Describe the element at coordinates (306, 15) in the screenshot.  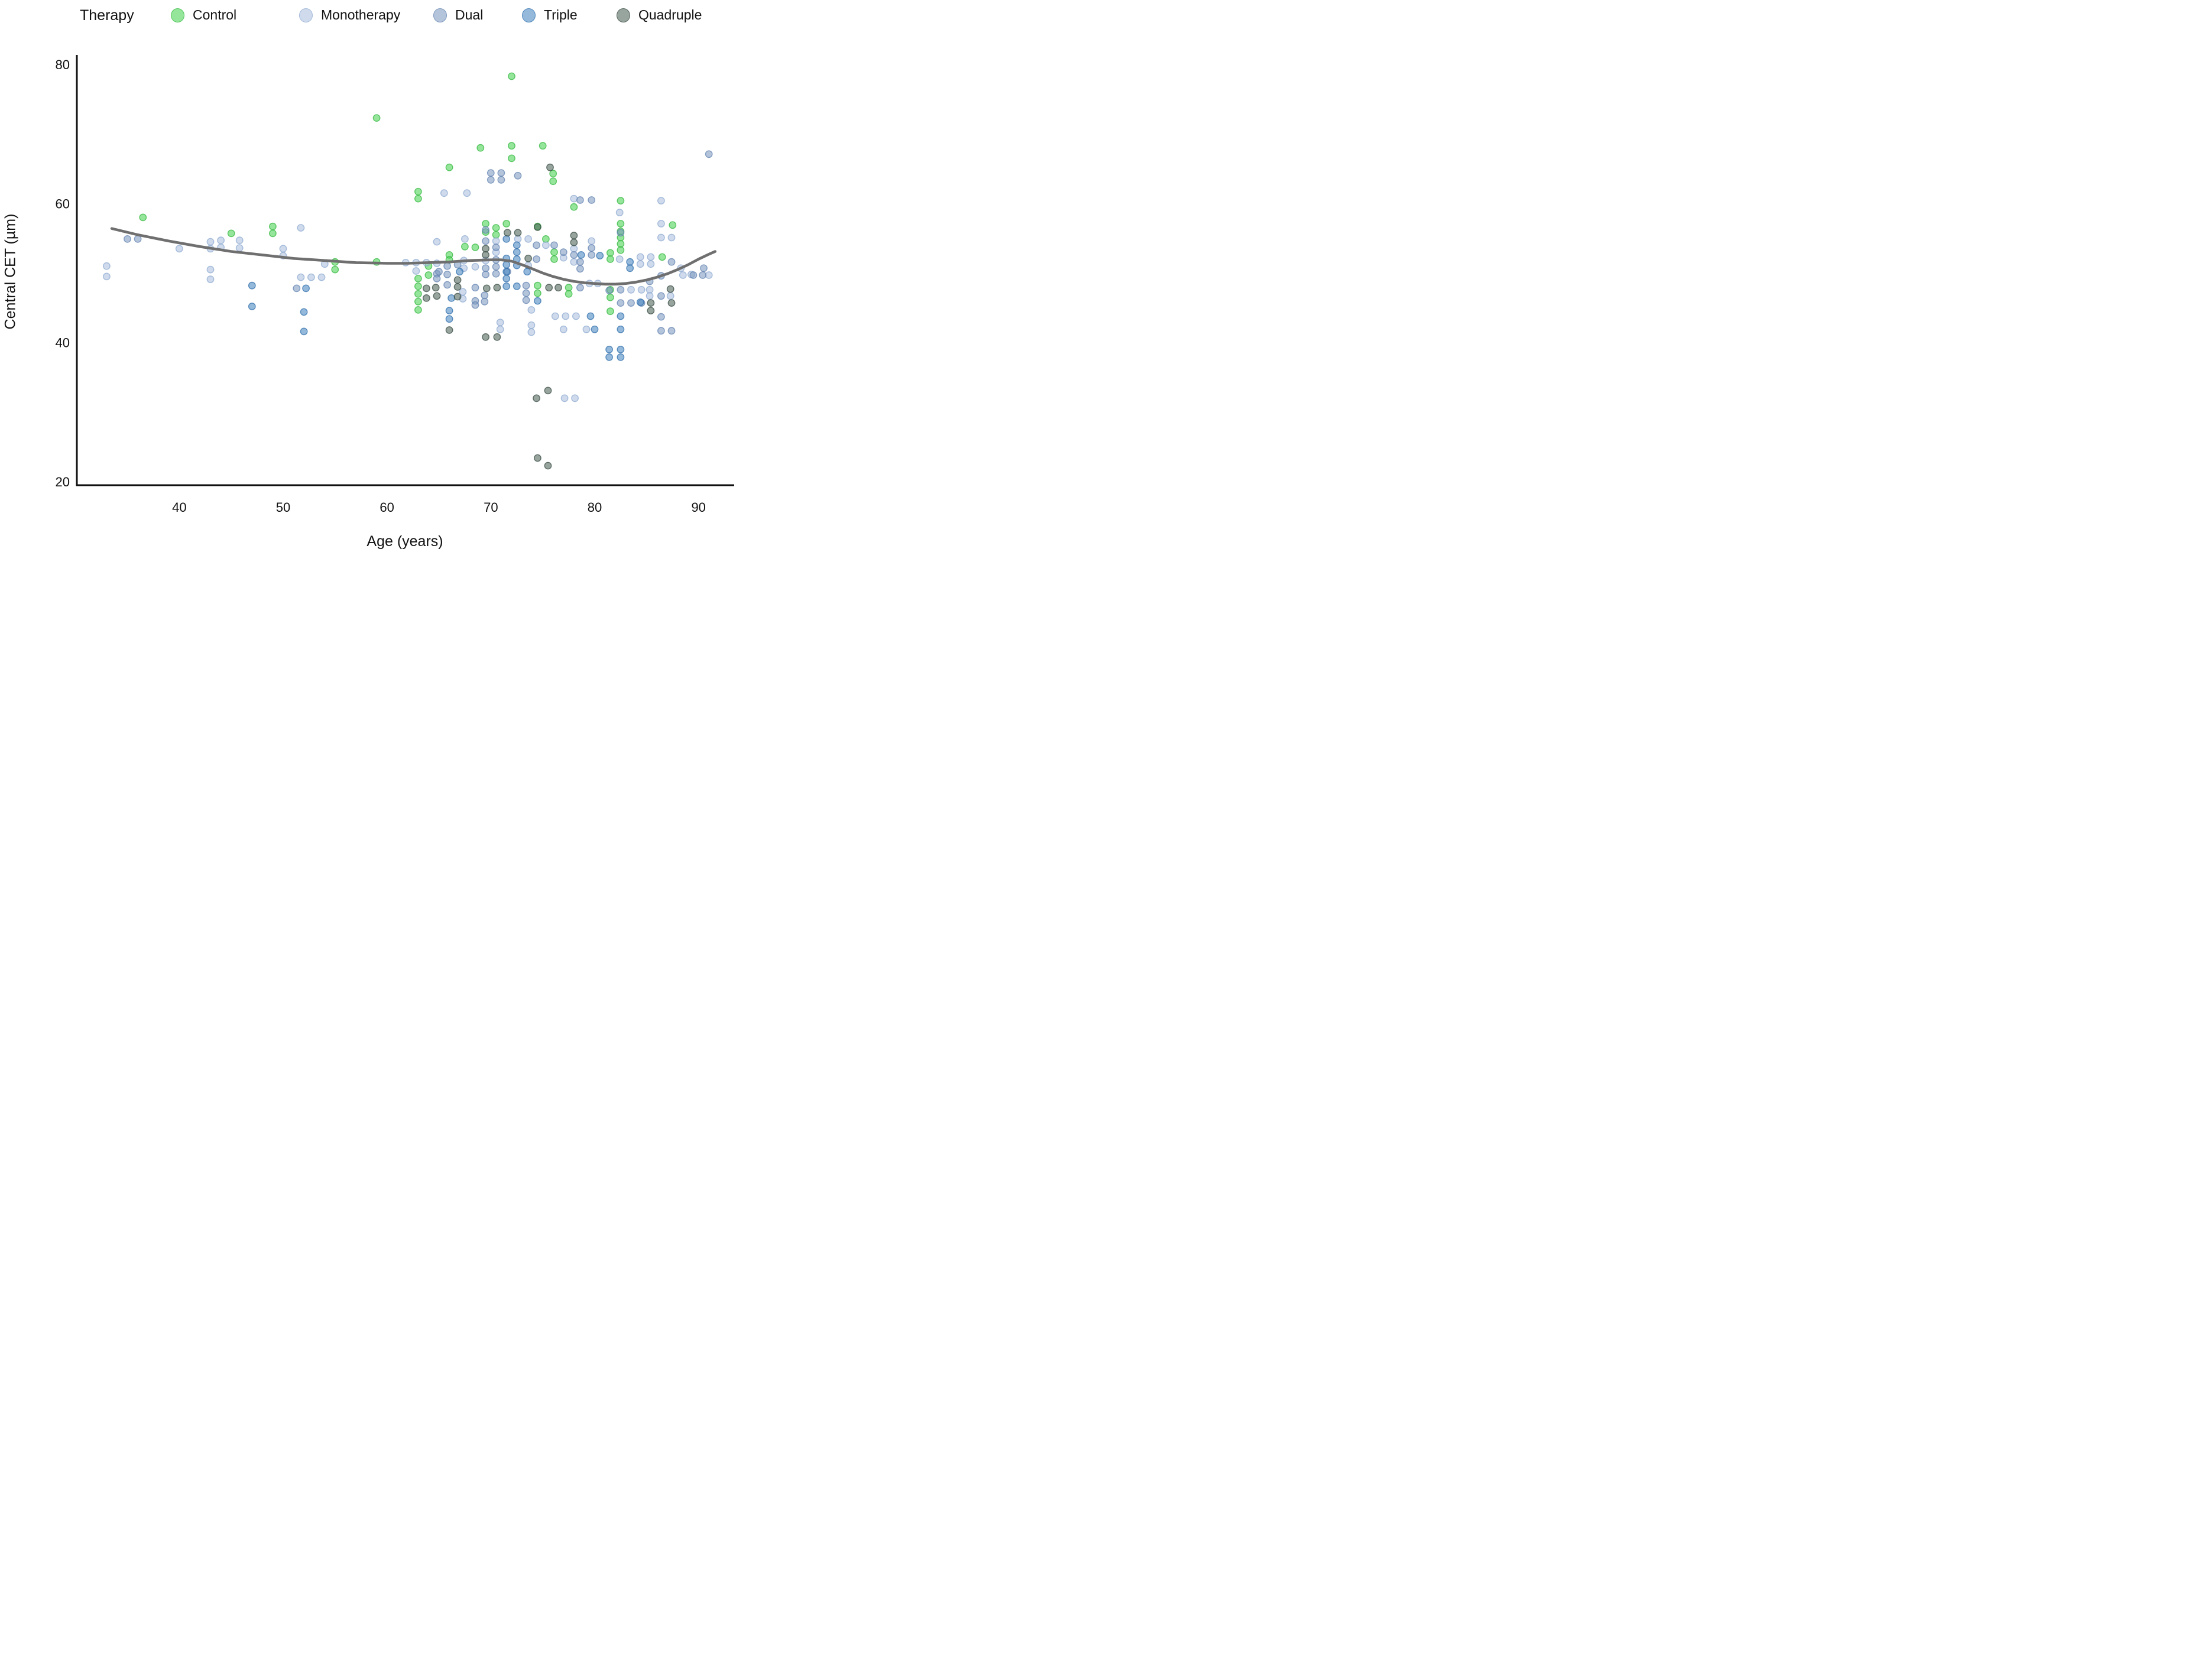
I see `monotherapy-swatch-icon` at that location.